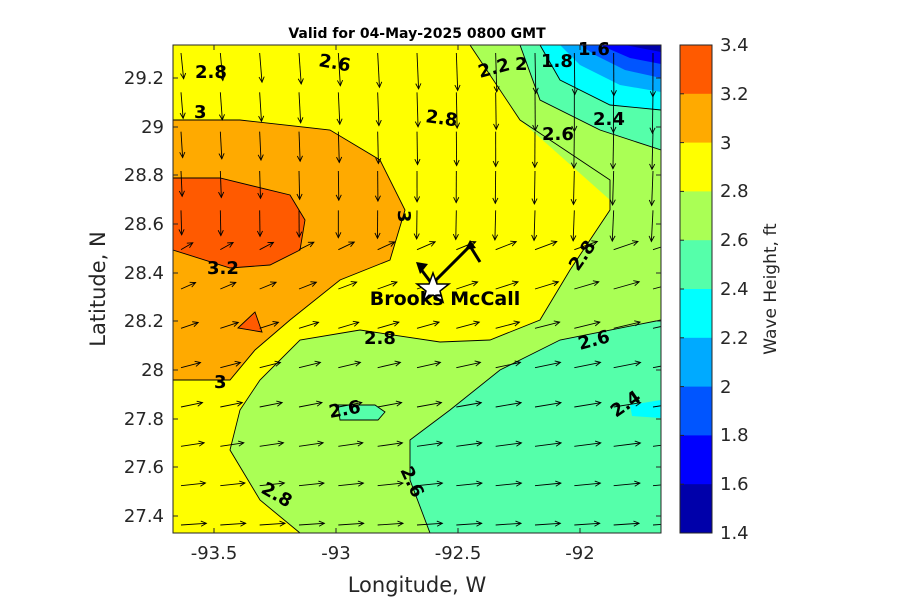  I want to click on colorbar-tick-label: 1.6, so click(734, 484).